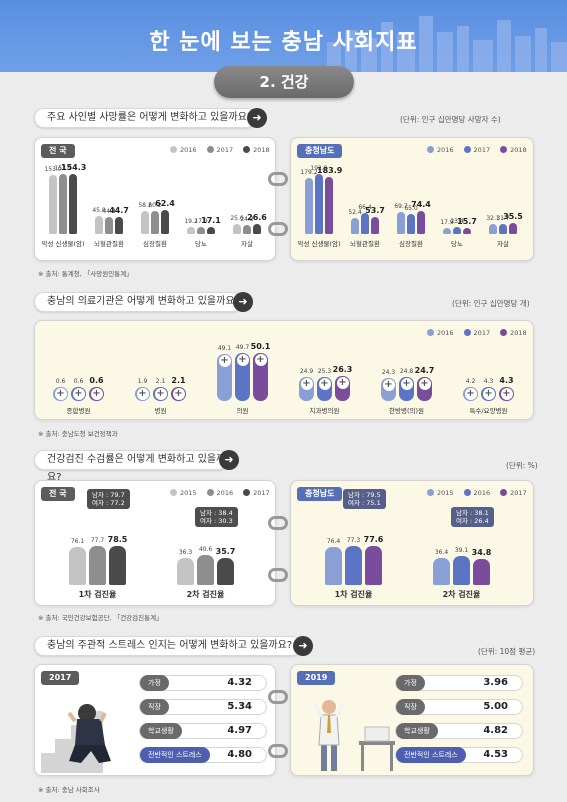 The image size is (567, 802). What do you see at coordinates (412, 720) in the screenshot?
I see `stress-2019-panel: 2019 가정 3.96 직장 5.00 학교생활 4.82 전반적인 스트레스 4.53` at bounding box center [412, 720].